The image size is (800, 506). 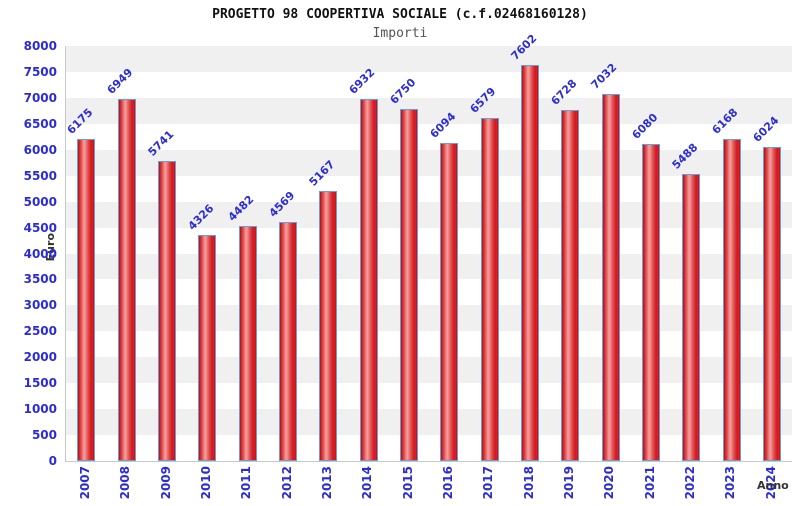 I want to click on x-axis-title: Anno, so click(x=773, y=485).